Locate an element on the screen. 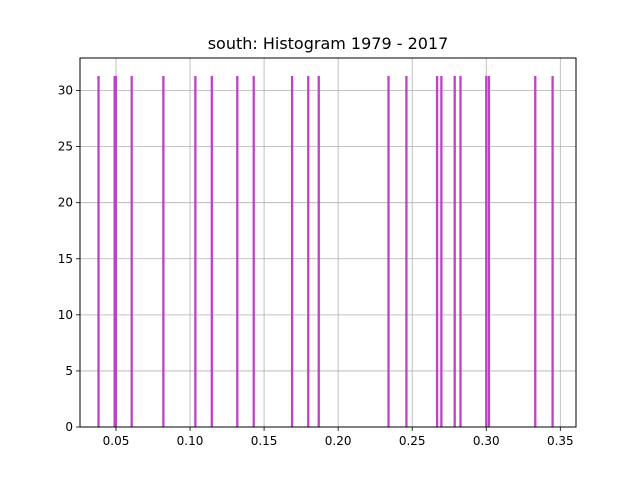  x-tick-label: 0.20 is located at coordinates (338, 441).